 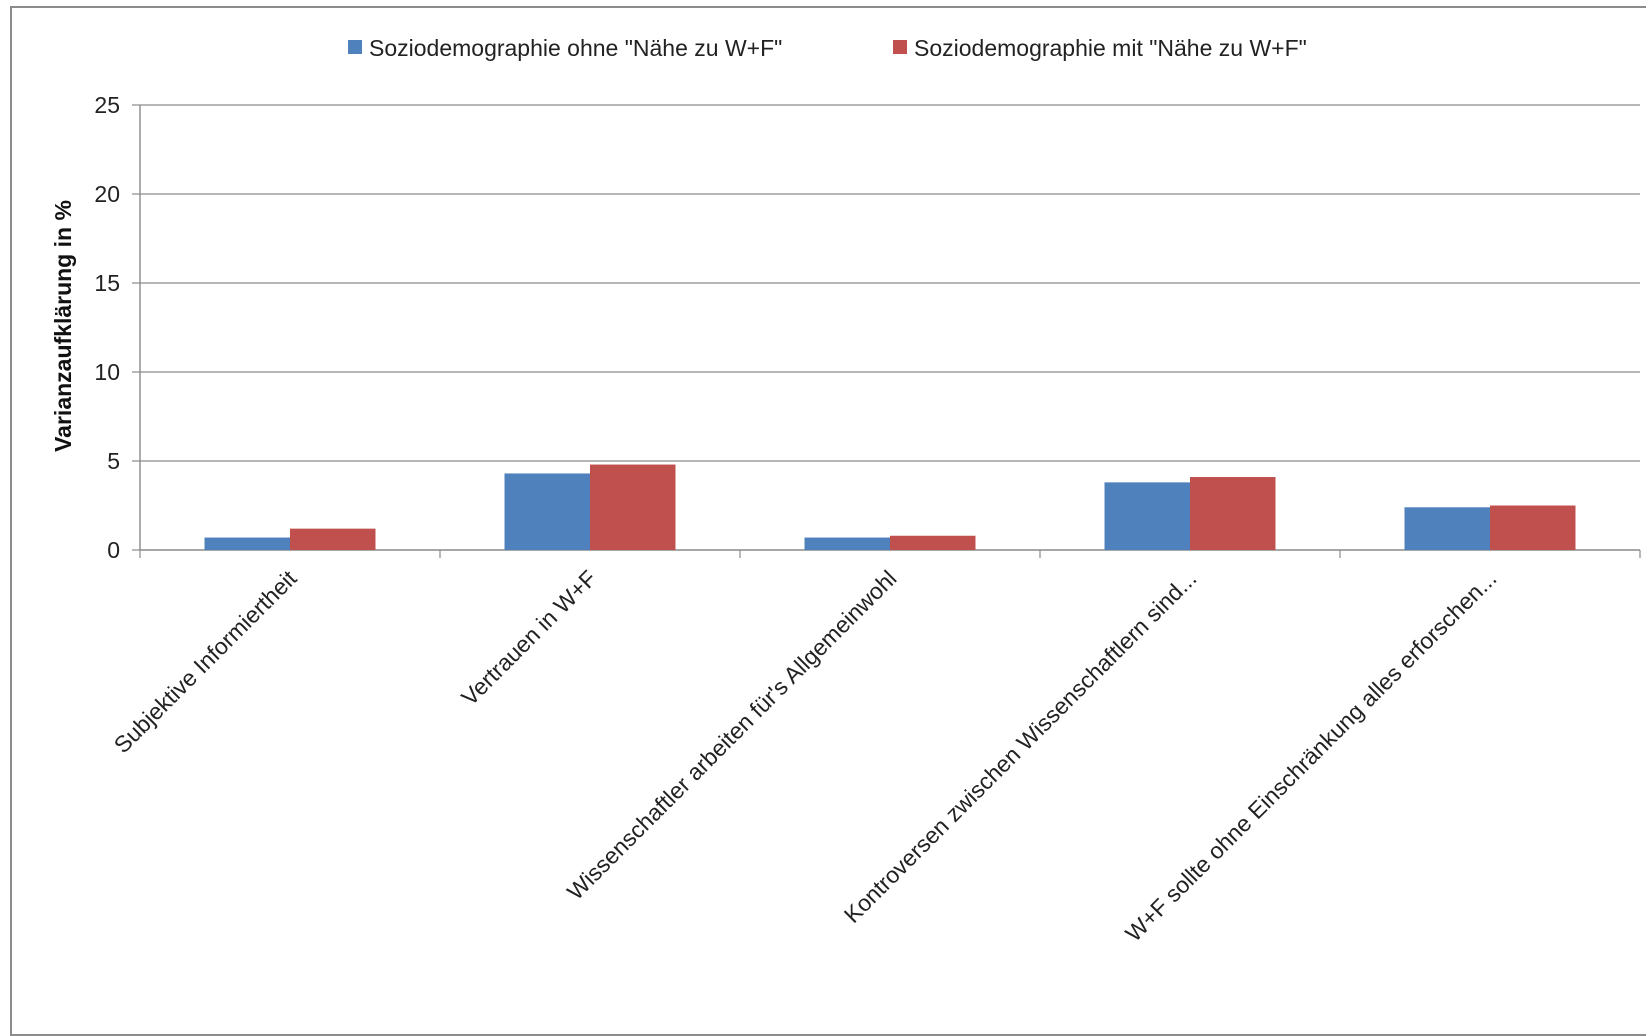 I want to click on y-tick-label: 5, so click(x=113, y=461).